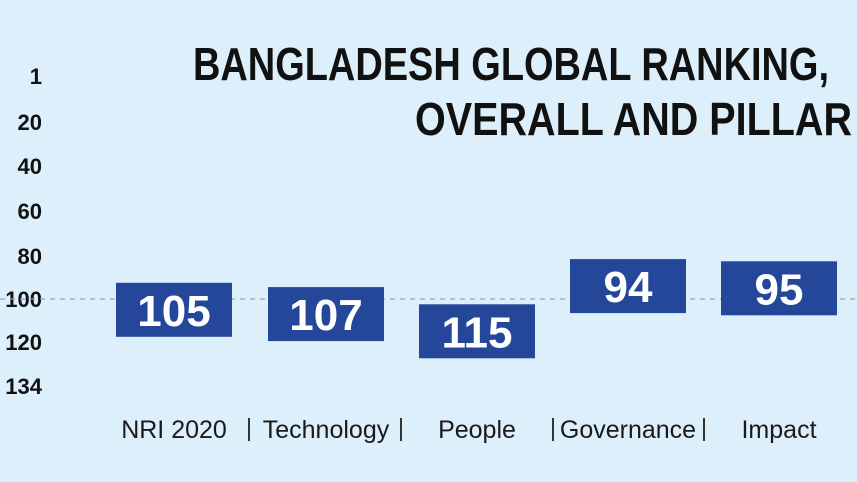 This screenshot has width=857, height=482. I want to click on y-tick-label: 40, so click(30, 166).